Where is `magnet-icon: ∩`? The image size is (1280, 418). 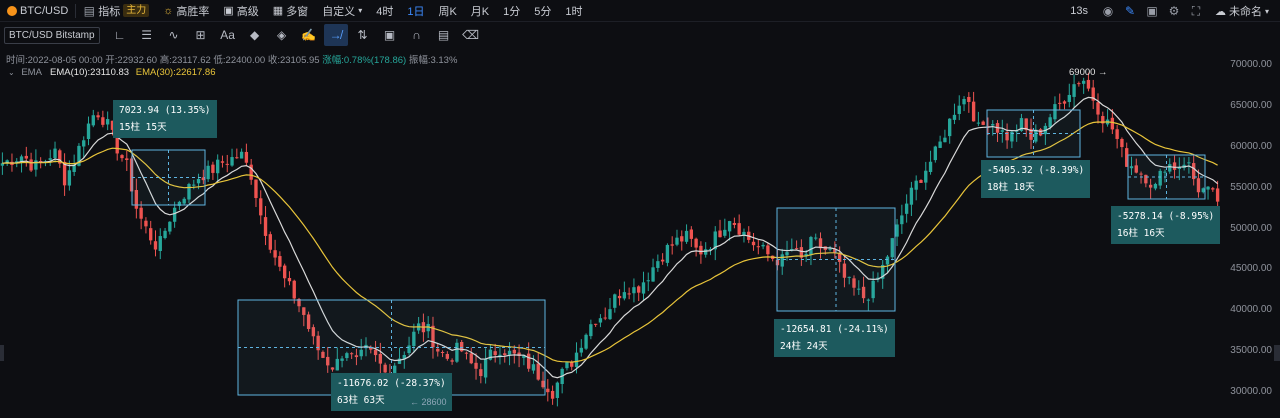 magnet-icon: ∩ is located at coordinates (416, 35).